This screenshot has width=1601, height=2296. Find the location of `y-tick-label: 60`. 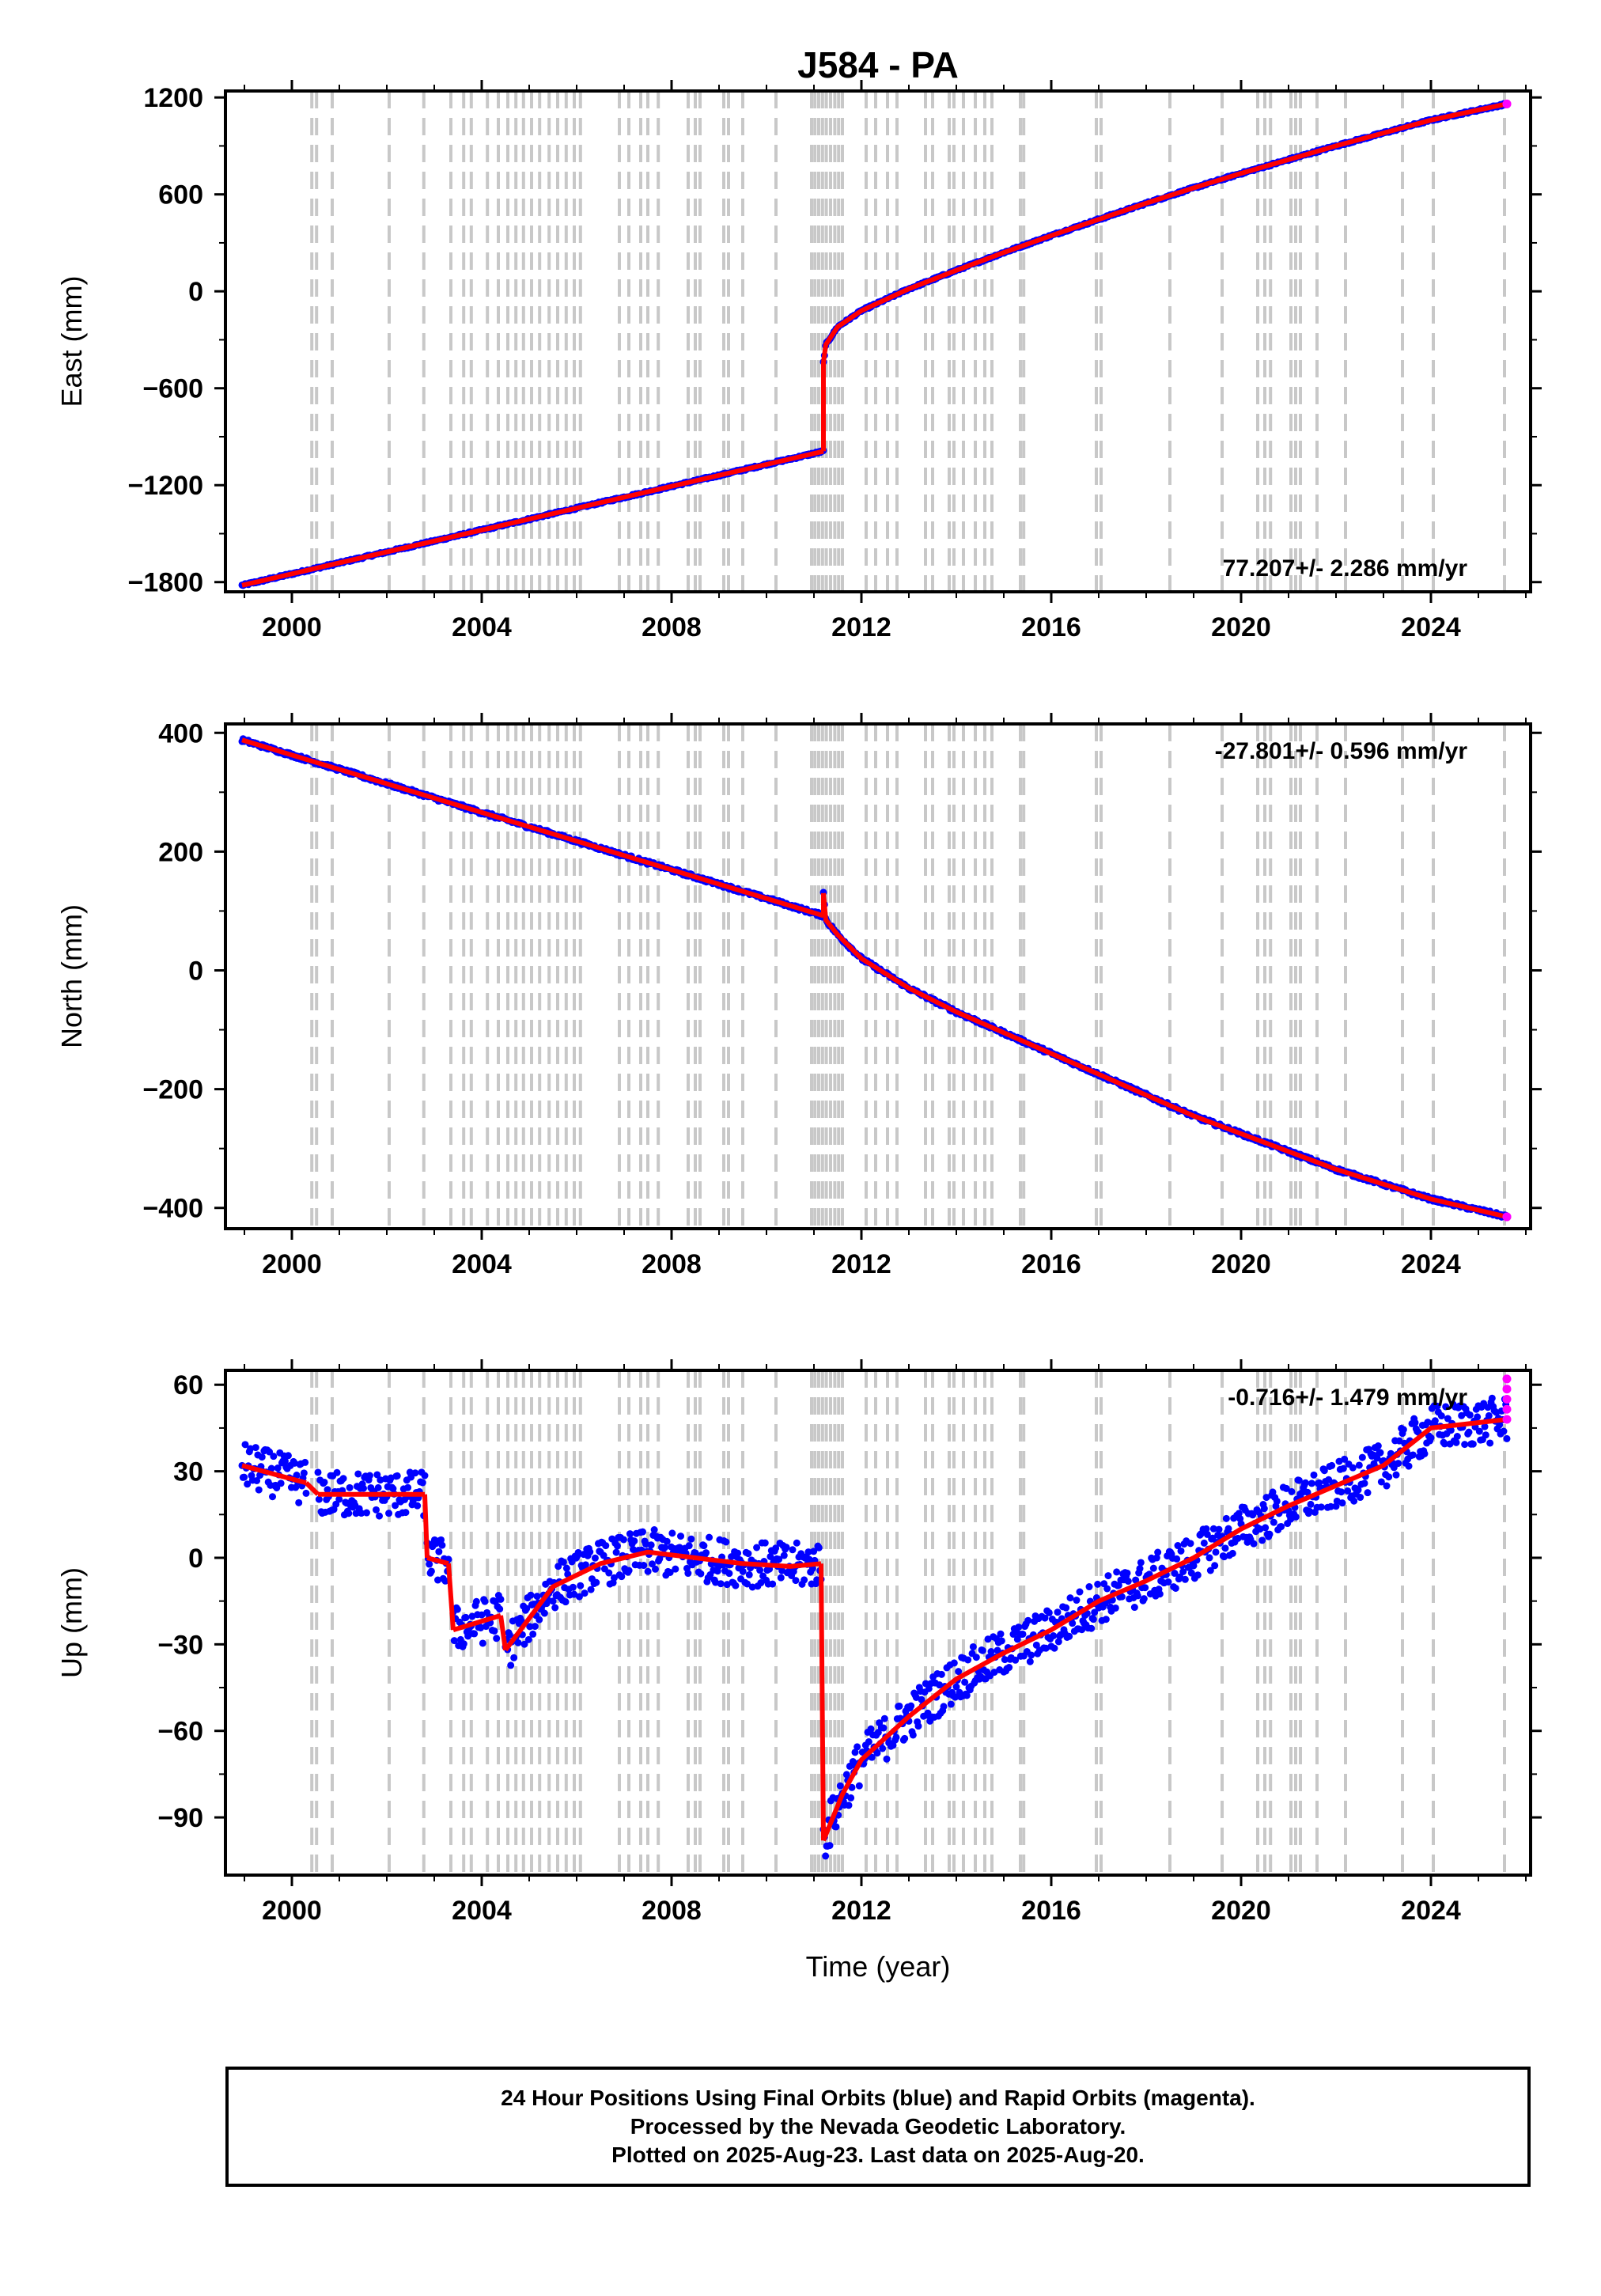

y-tick-label: 60 is located at coordinates (188, 1385).